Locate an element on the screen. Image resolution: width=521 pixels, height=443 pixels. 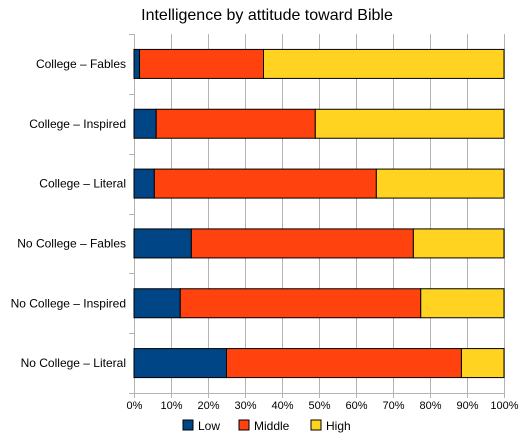
legend-swatch-low is located at coordinates (188, 425).